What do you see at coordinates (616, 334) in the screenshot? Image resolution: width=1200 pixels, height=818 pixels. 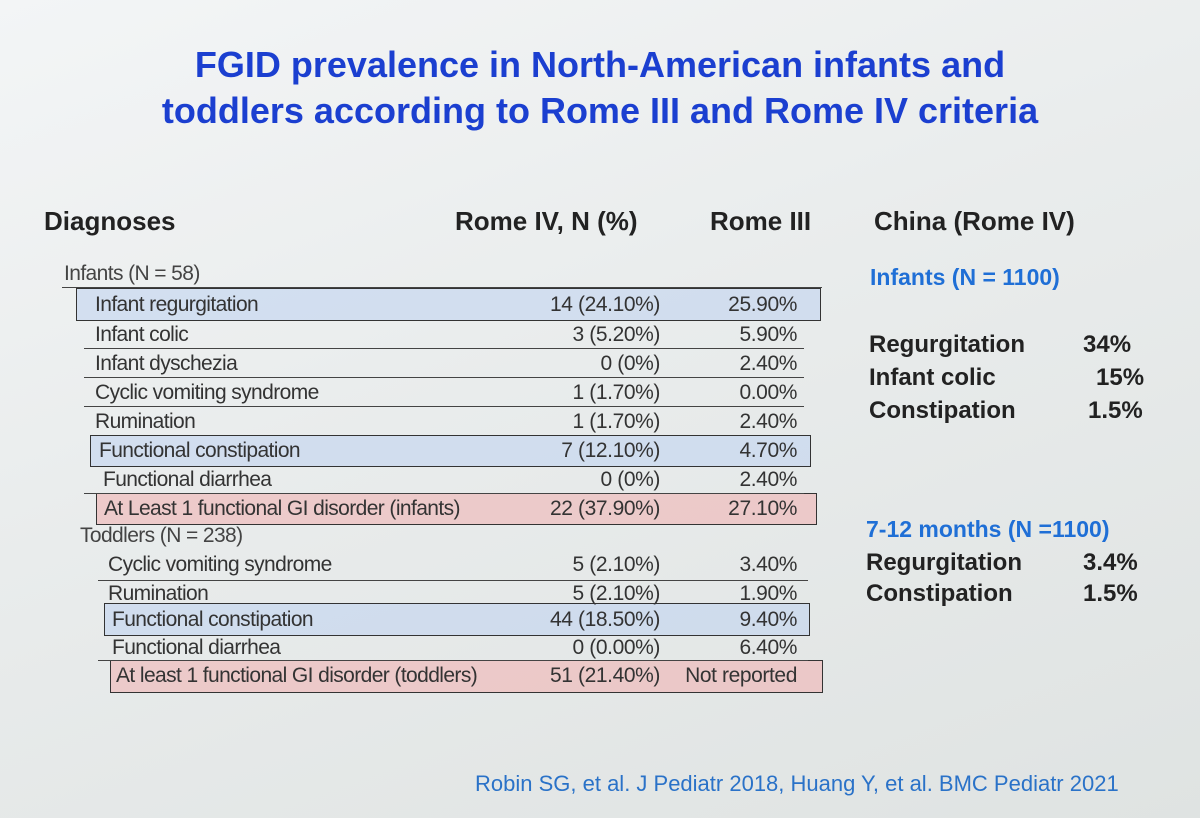 I see `row-rome4: 3 (5.20%)` at bounding box center [616, 334].